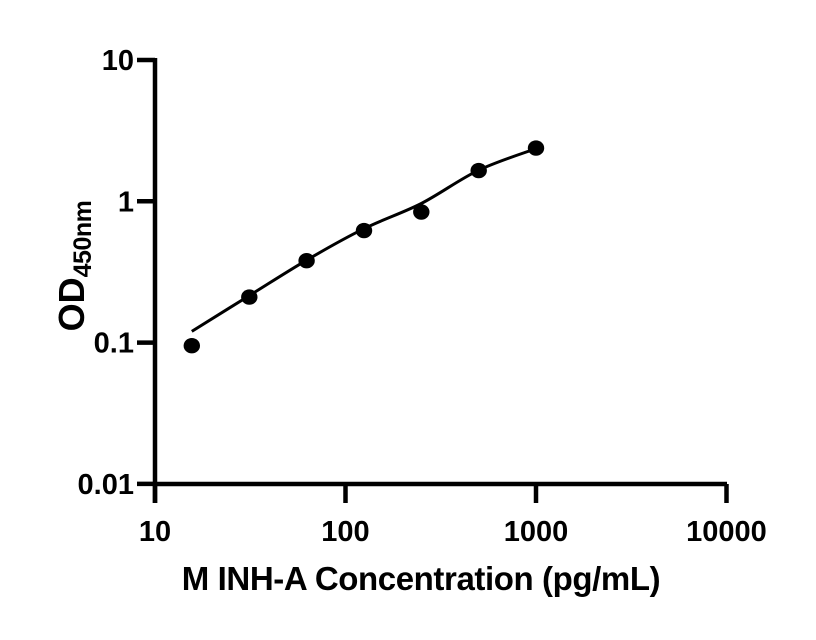 The image size is (816, 640). Describe the element at coordinates (106, 485) in the screenshot. I see `y-tick-label: 0.01` at that location.